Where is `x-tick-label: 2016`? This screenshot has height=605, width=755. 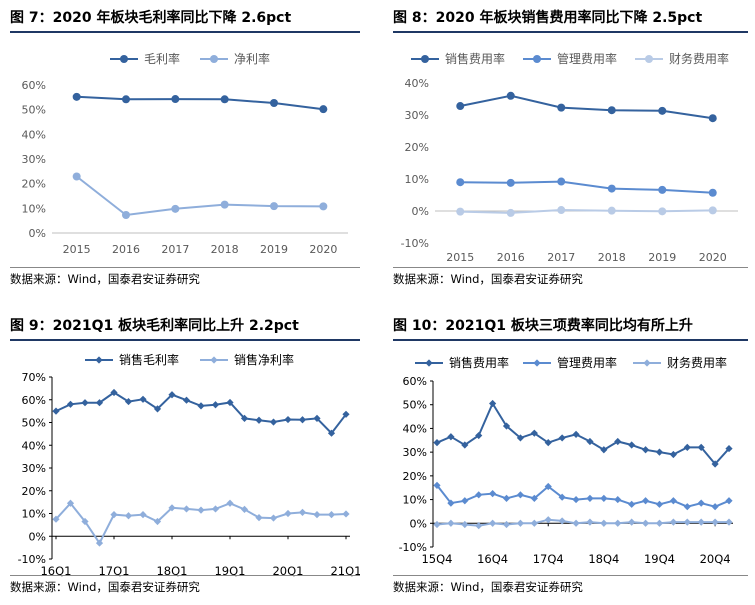
x-tick-label: 2016 is located at coordinates (511, 257).